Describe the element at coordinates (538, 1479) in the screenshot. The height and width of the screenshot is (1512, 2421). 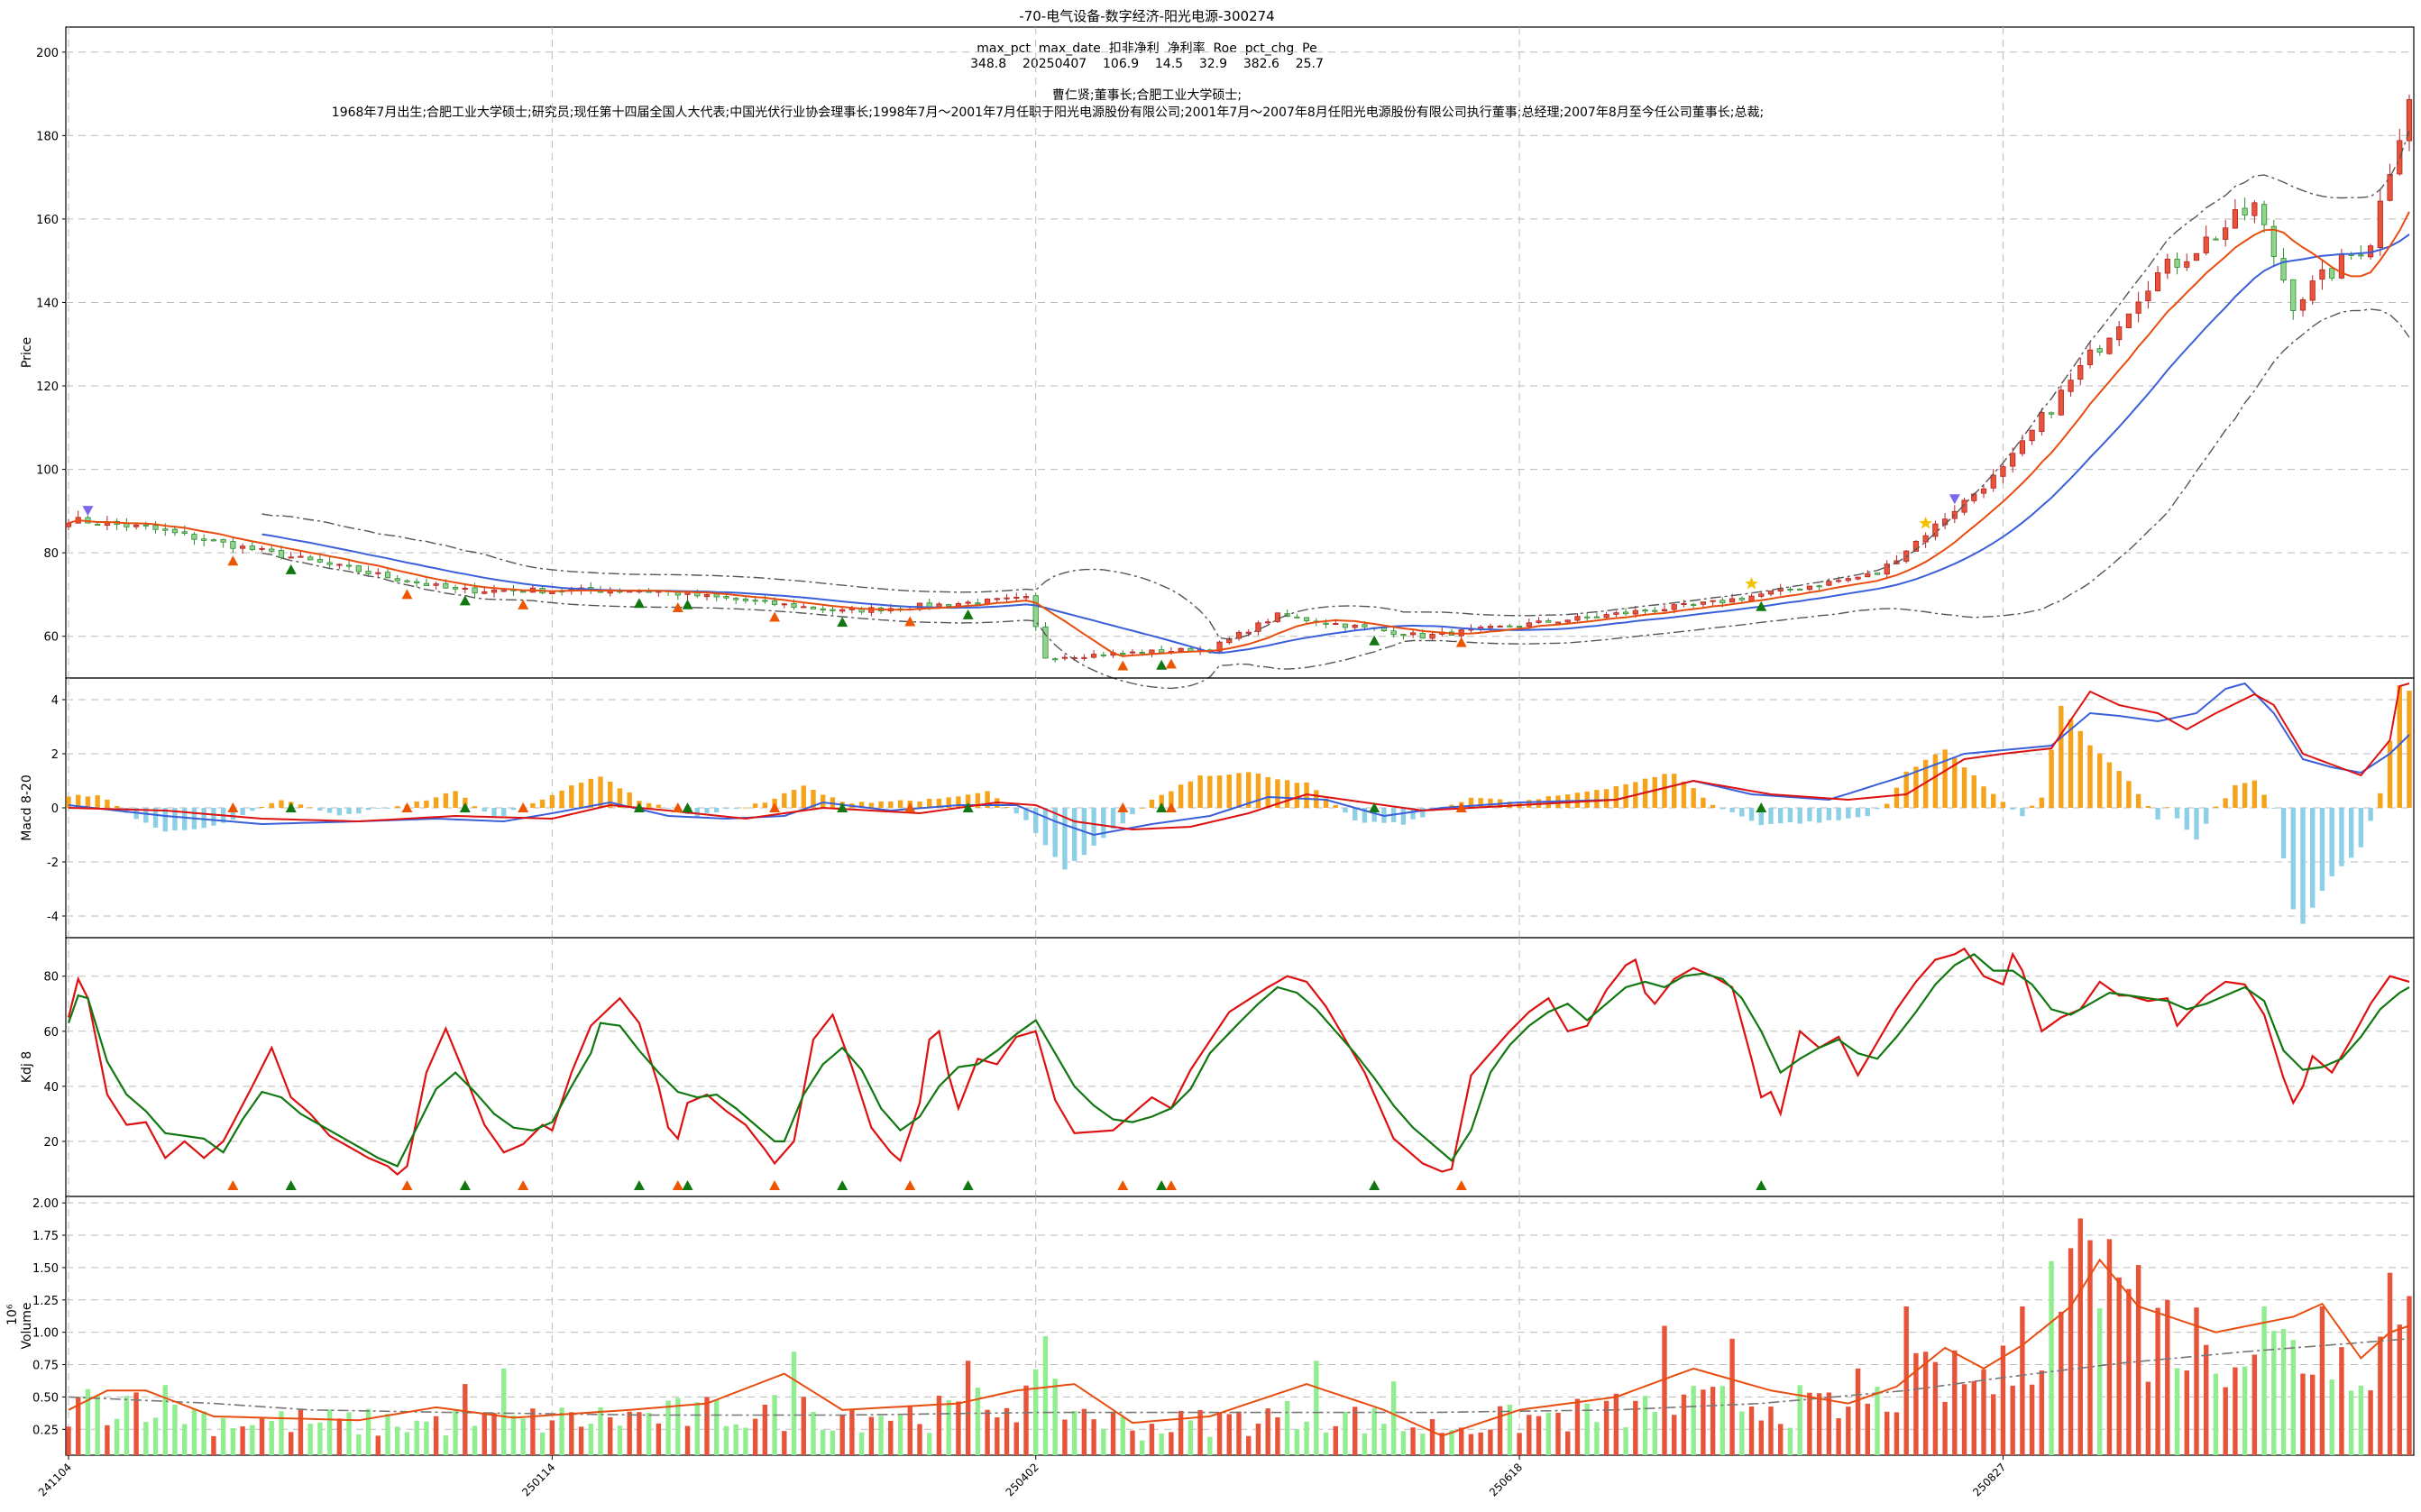
I see `x-tick-label: 250114` at that location.